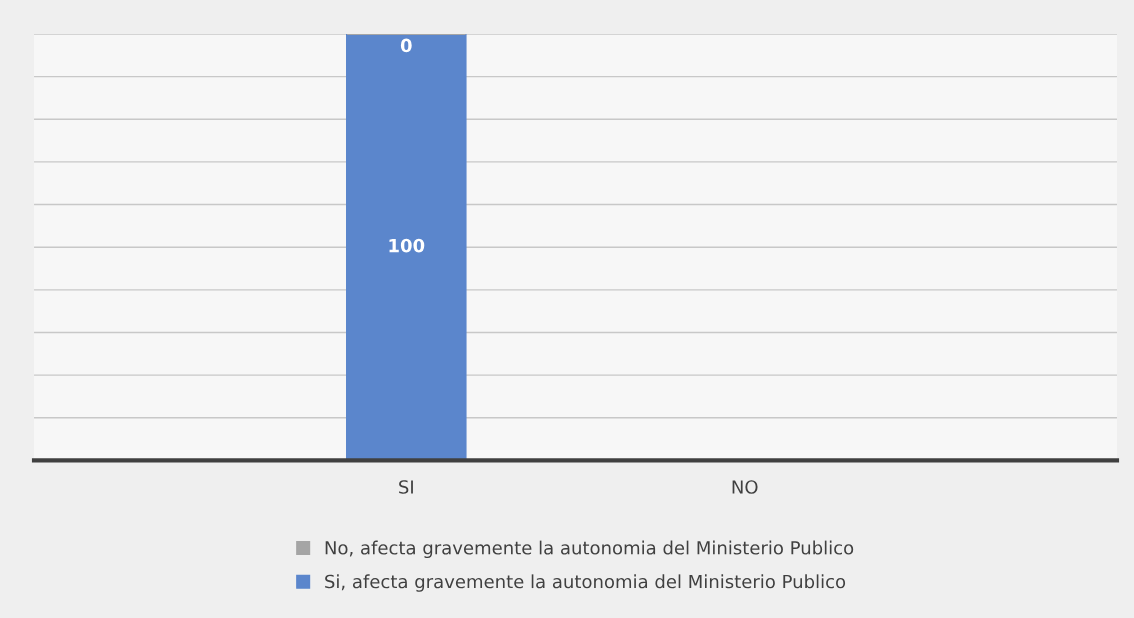 This screenshot has height=618, width=1134. Describe the element at coordinates (406, 45) in the screenshot. I see `data-label: 0` at that location.